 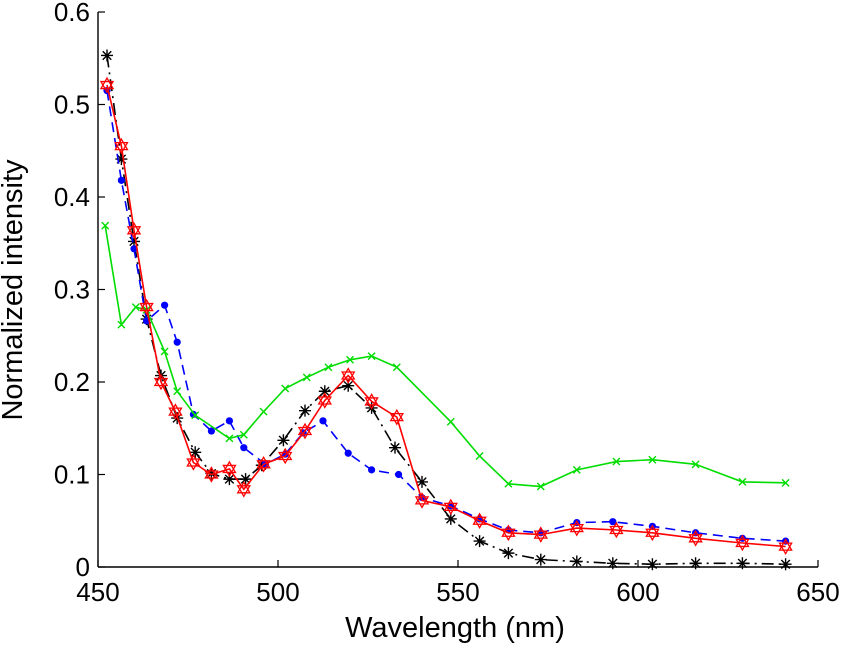 I want to click on y-tick-label: 0, so click(x=83, y=567).